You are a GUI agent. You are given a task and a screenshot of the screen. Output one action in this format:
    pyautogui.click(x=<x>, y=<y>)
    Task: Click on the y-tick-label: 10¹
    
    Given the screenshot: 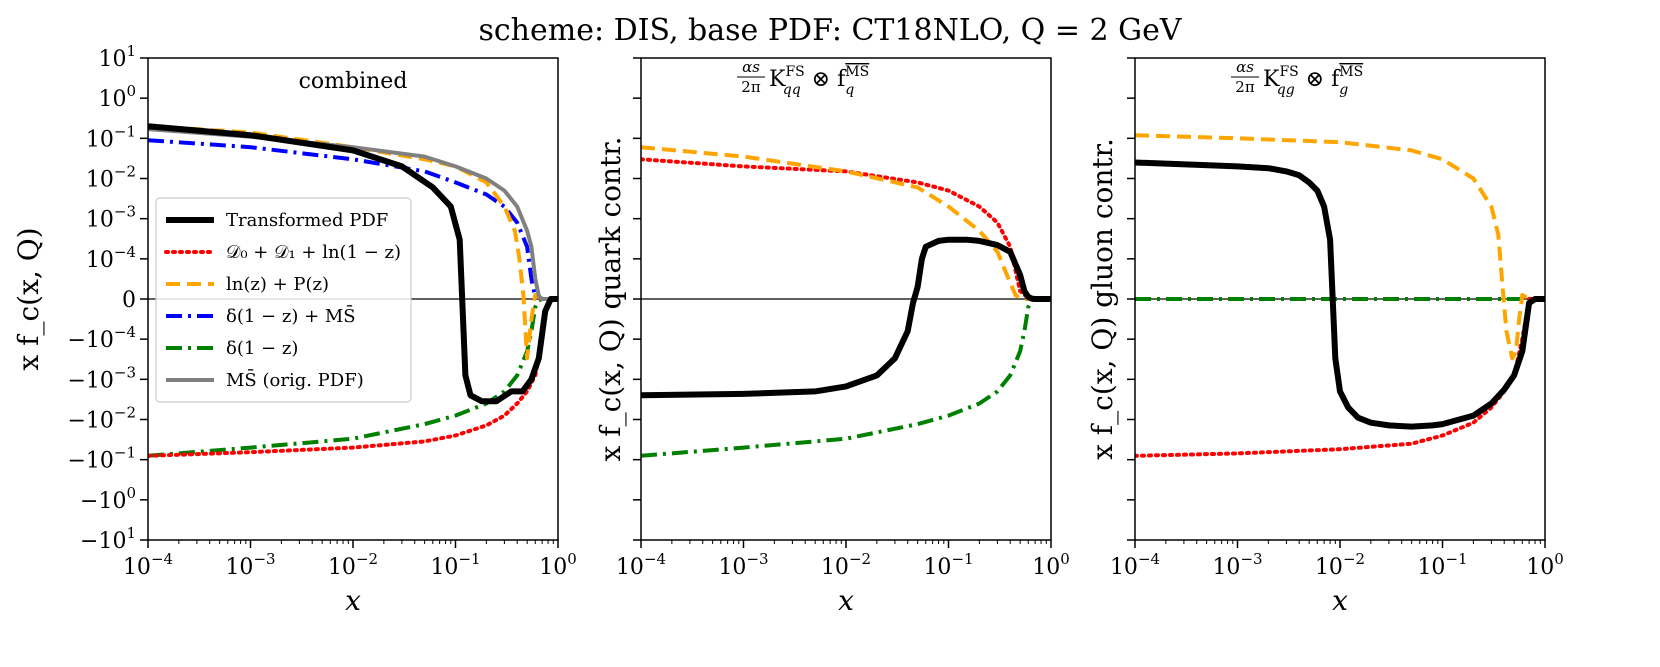 What is the action you would take?
    pyautogui.click(x=117, y=57)
    